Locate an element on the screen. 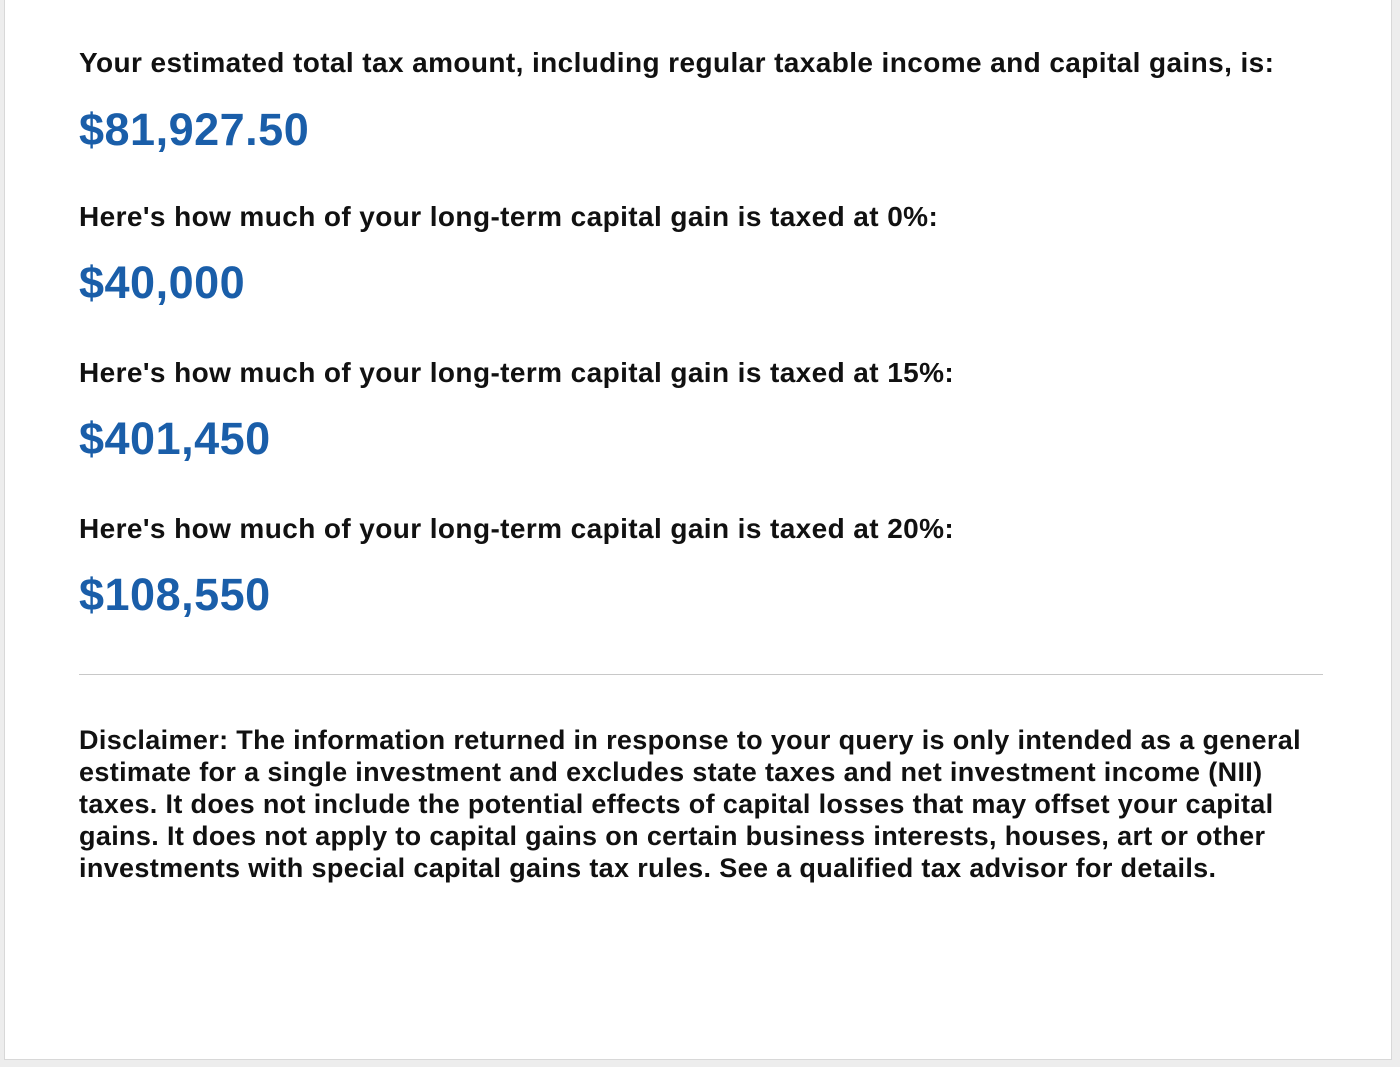 The width and height of the screenshot is (1400, 1067). zero-percent-value: $40,000 is located at coordinates (162, 282).